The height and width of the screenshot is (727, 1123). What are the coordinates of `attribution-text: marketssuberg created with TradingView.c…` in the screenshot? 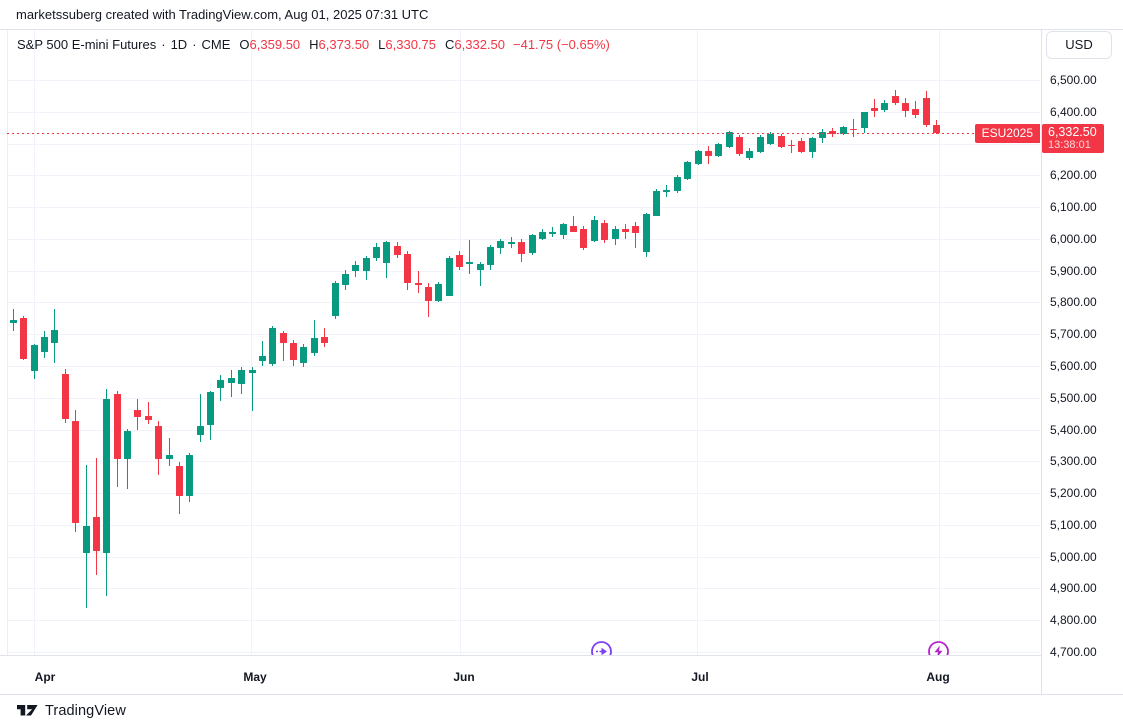 It's located at (222, 14).